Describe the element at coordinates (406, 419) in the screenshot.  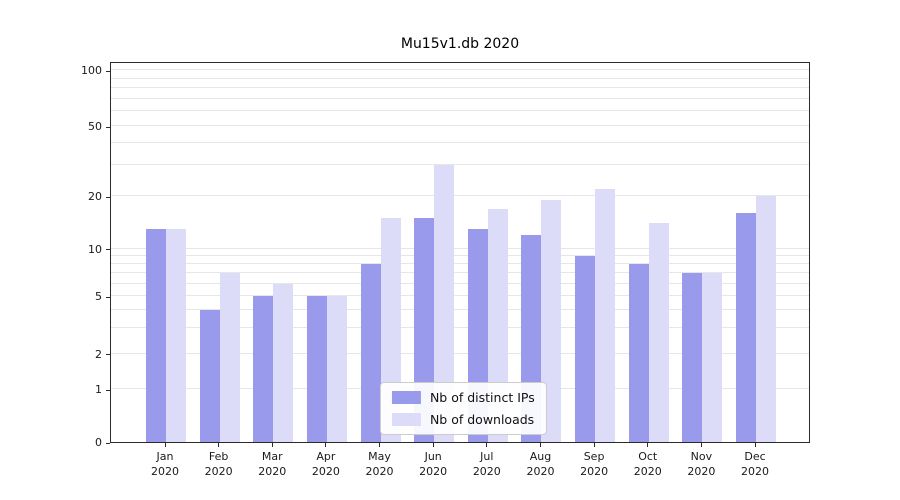
I see `legend-swatch-downloads` at that location.